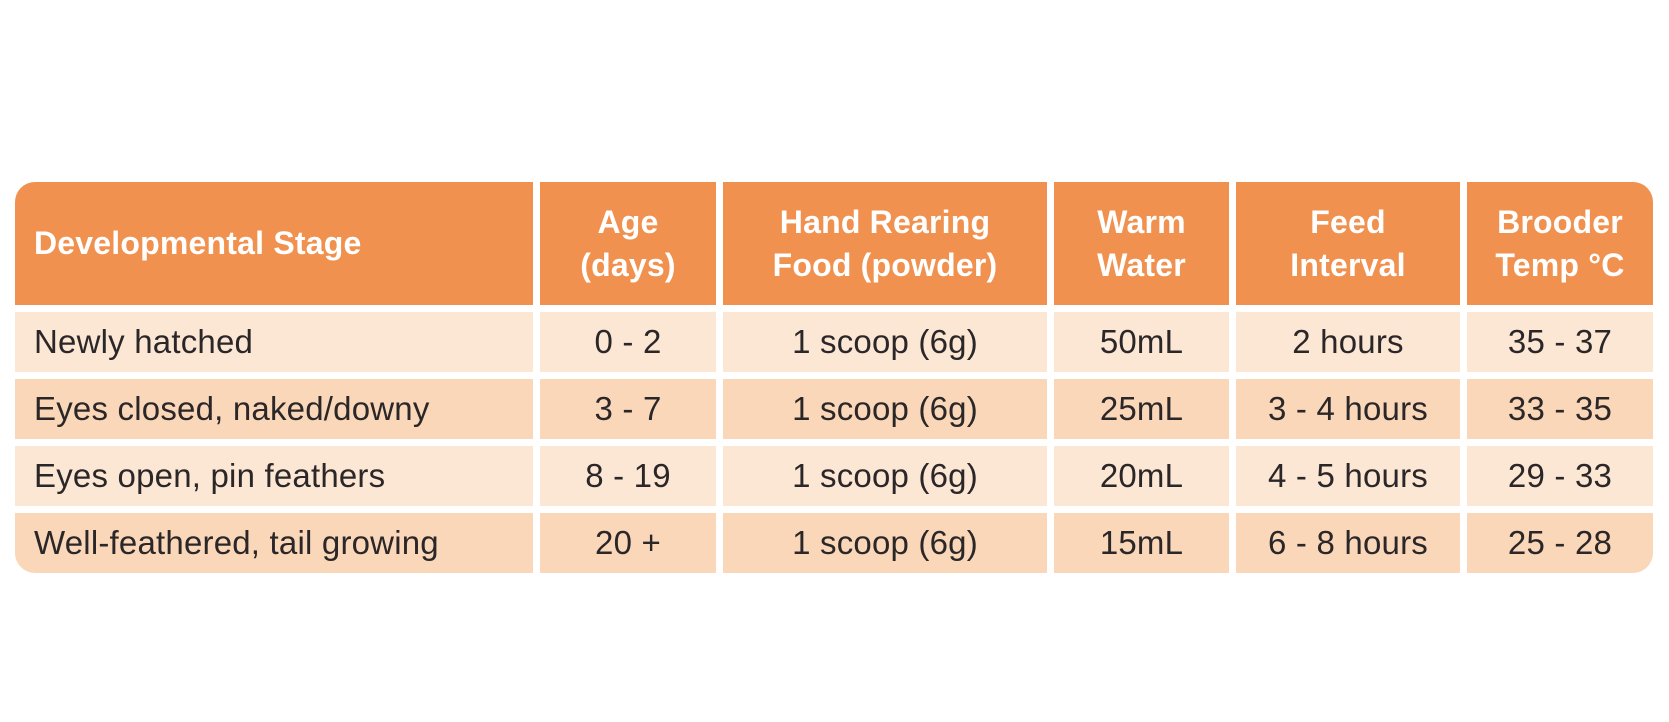 The width and height of the screenshot is (1669, 722). What do you see at coordinates (1560, 342) in the screenshot?
I see `cell-temp: 35 - 37` at bounding box center [1560, 342].